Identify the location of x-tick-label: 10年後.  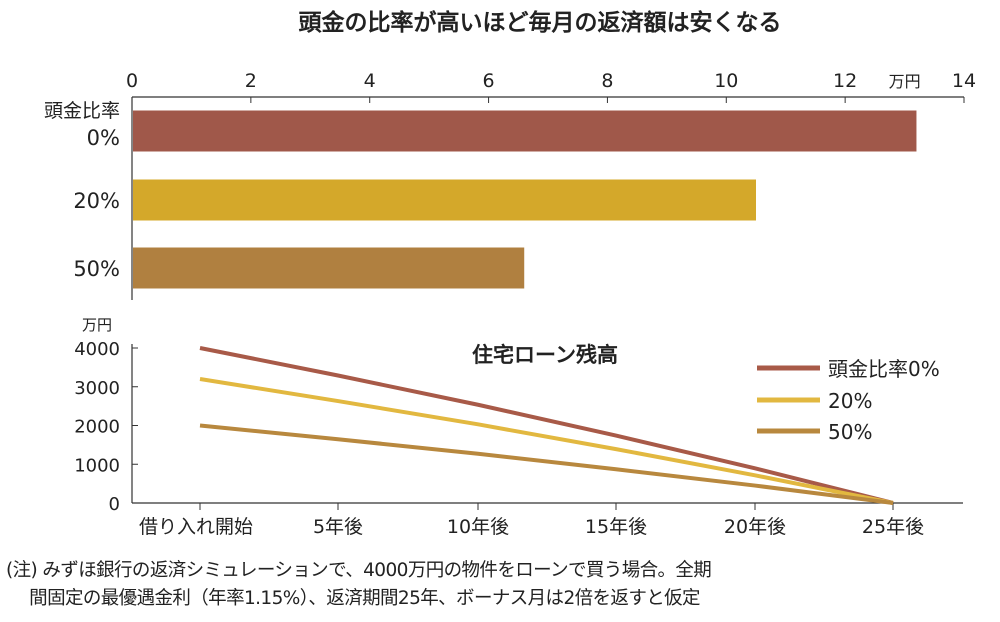
(478, 527).